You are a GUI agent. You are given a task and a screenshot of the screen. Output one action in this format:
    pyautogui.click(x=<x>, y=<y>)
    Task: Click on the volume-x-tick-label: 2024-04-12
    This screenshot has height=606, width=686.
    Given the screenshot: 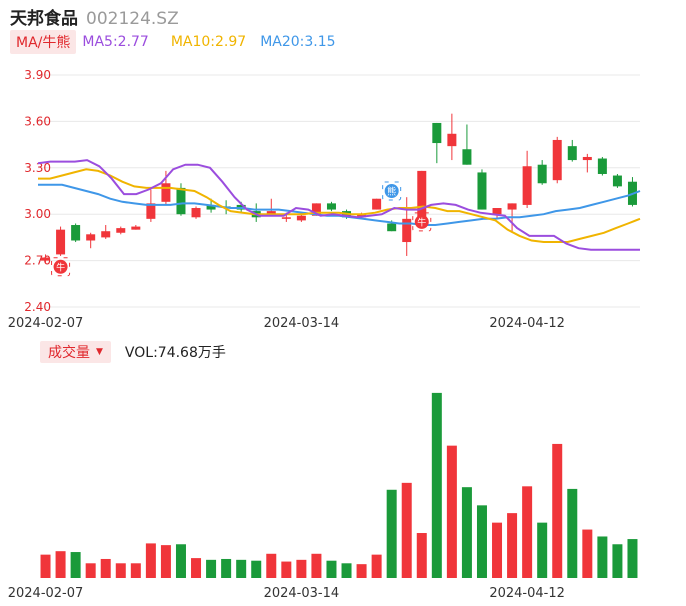 What is the action you would take?
    pyautogui.click(x=527, y=593)
    